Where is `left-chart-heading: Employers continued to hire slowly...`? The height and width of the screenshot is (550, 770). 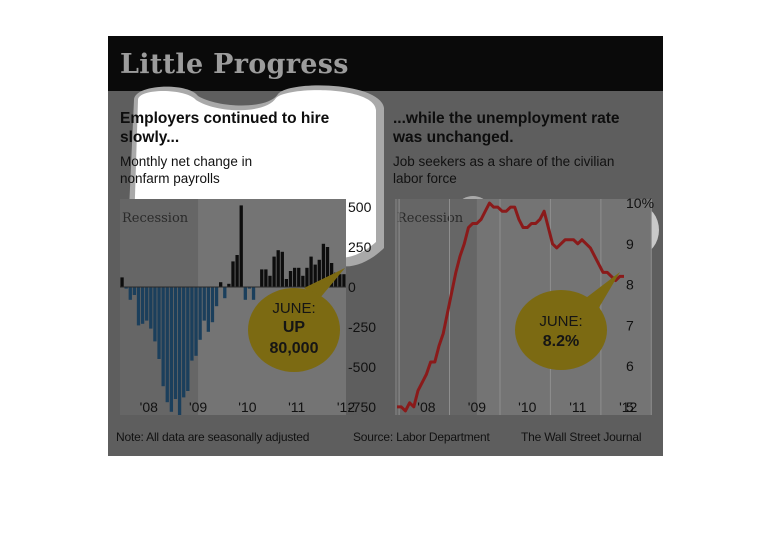
left-chart-heading: Employers continued to hire slowly... is located at coordinates (224, 128).